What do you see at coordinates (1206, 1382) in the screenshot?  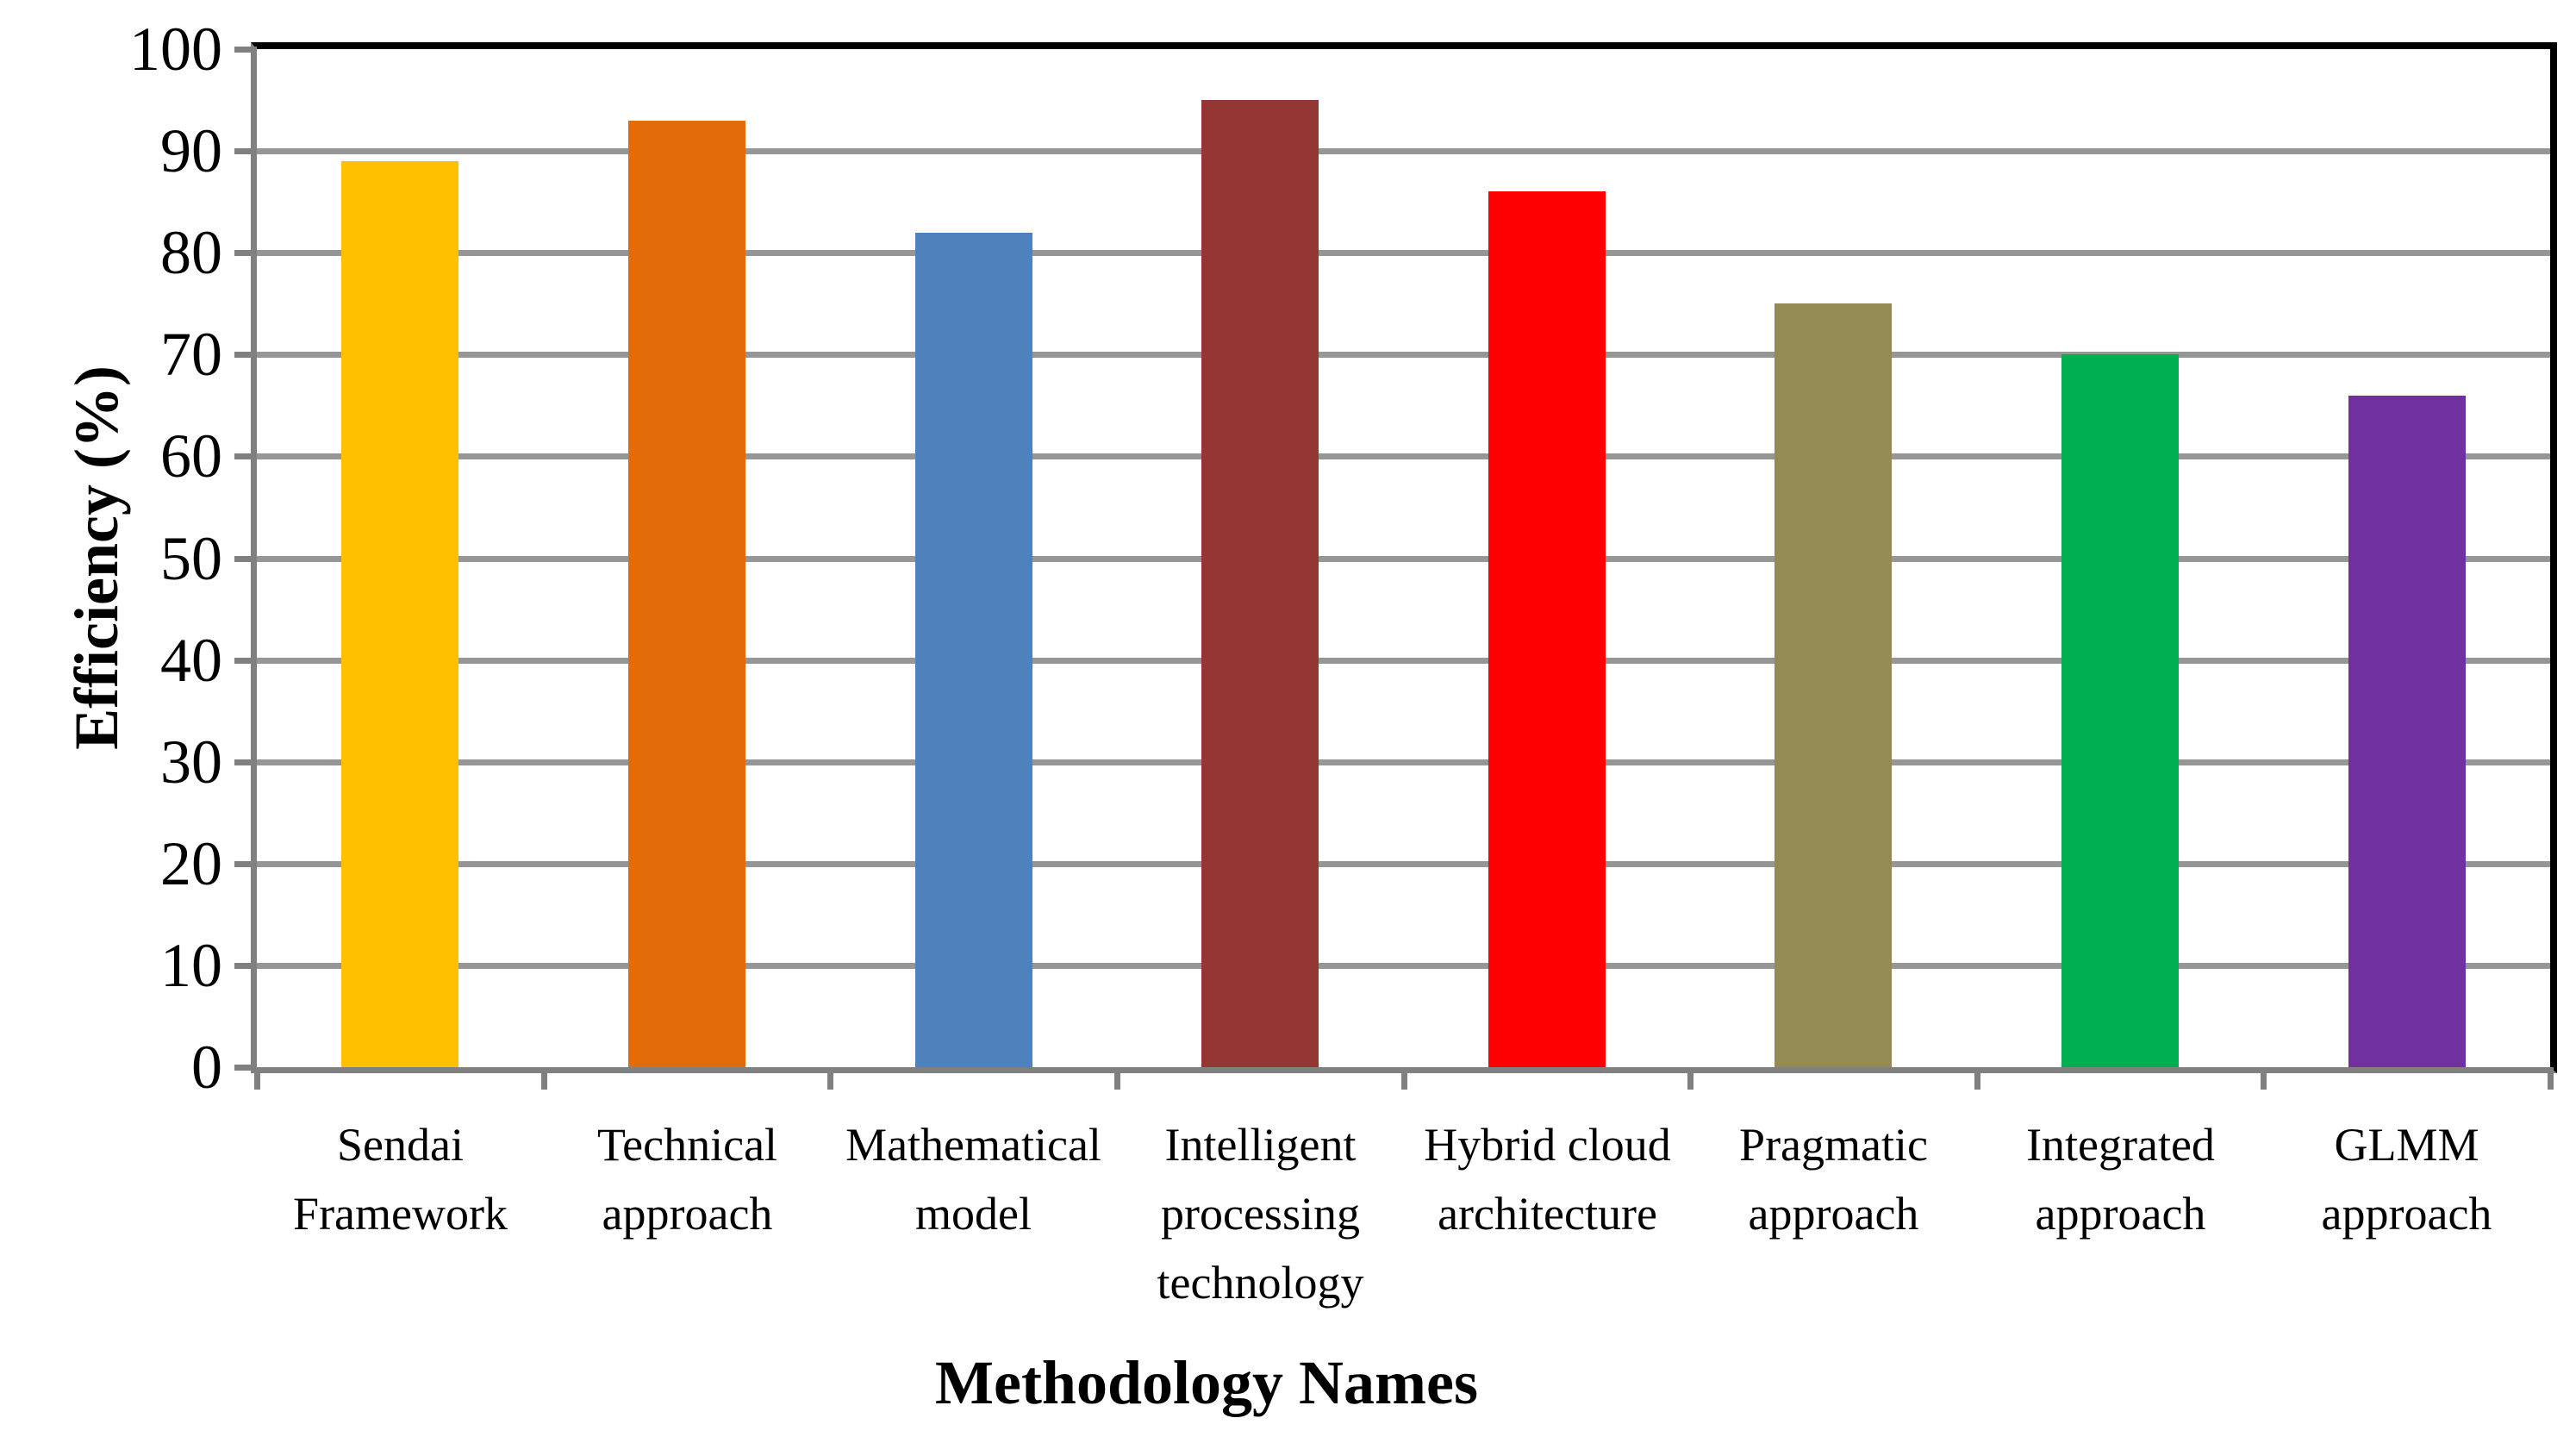 I see `x-axis-title: Methodology Names` at bounding box center [1206, 1382].